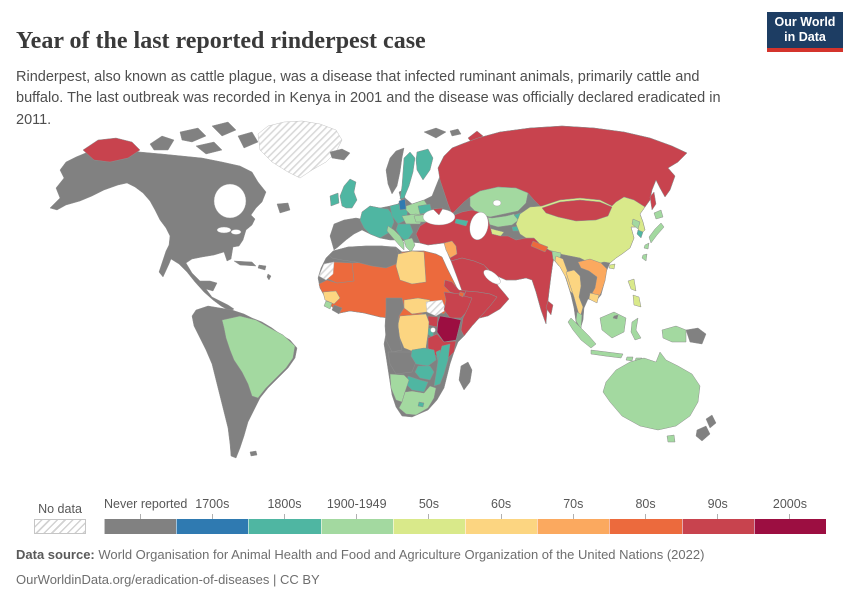 This screenshot has width=850, height=600. I want to click on legend-item-1950s: 50s, so click(429, 515).